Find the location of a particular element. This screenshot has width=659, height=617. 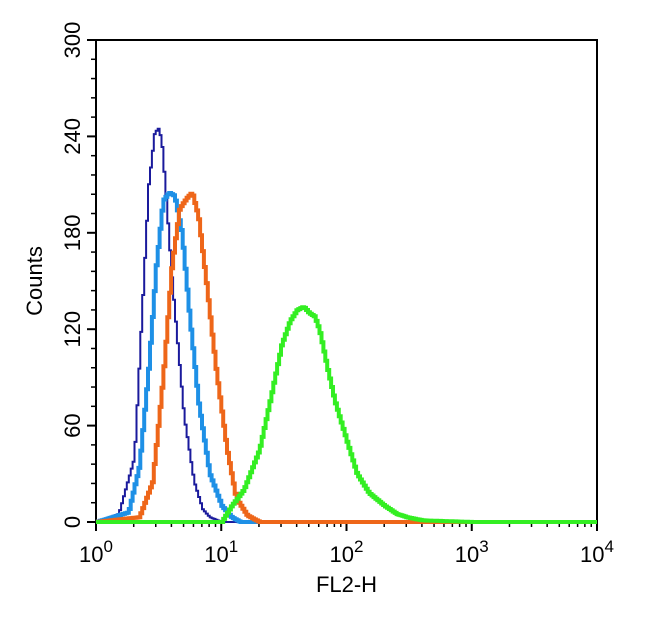

x-tick-label: 10² is located at coordinates (347, 552).